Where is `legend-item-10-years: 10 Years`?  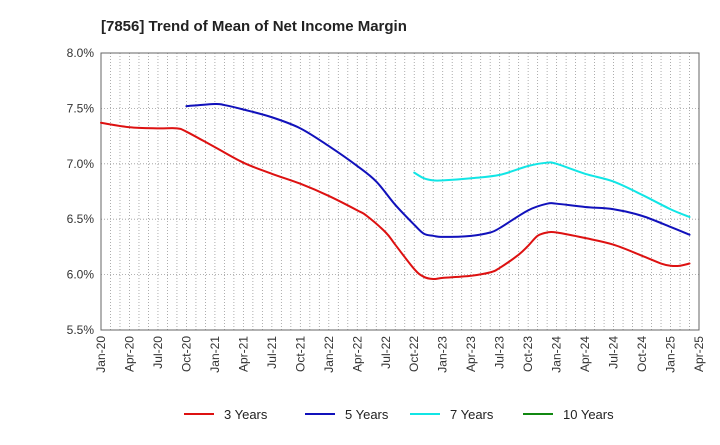 legend-item-10-years: 10 Years is located at coordinates (568, 414).